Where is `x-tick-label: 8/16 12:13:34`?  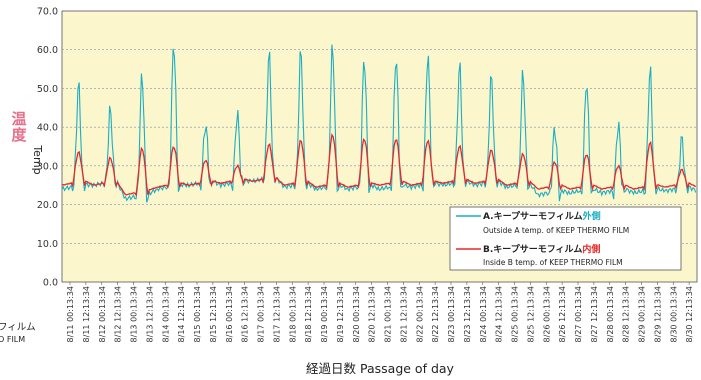 x-tick-label: 8/16 12:13:34 is located at coordinates (245, 314).